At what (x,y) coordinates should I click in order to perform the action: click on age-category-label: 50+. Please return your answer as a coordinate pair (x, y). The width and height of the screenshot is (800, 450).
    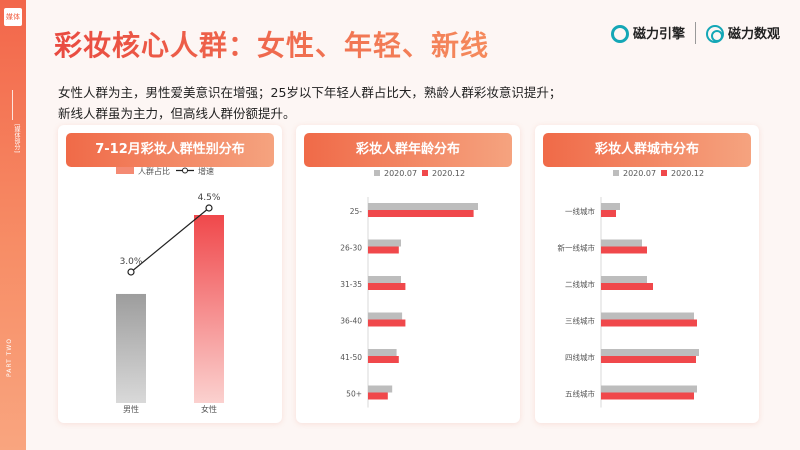
    Looking at the image, I should click on (354, 394).